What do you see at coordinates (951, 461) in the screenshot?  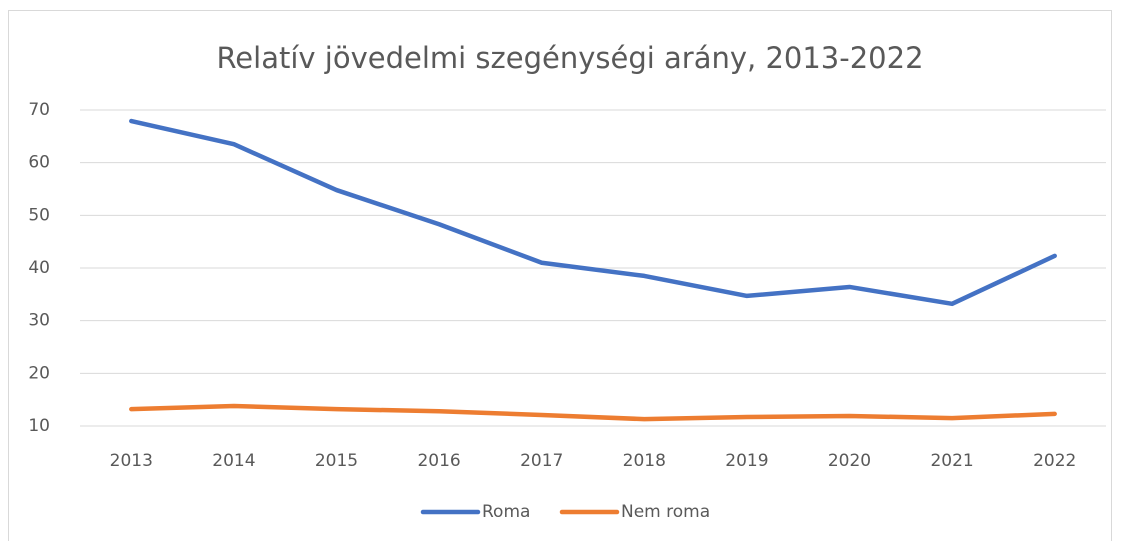 I see `x-tick-label: 2021` at bounding box center [951, 461].